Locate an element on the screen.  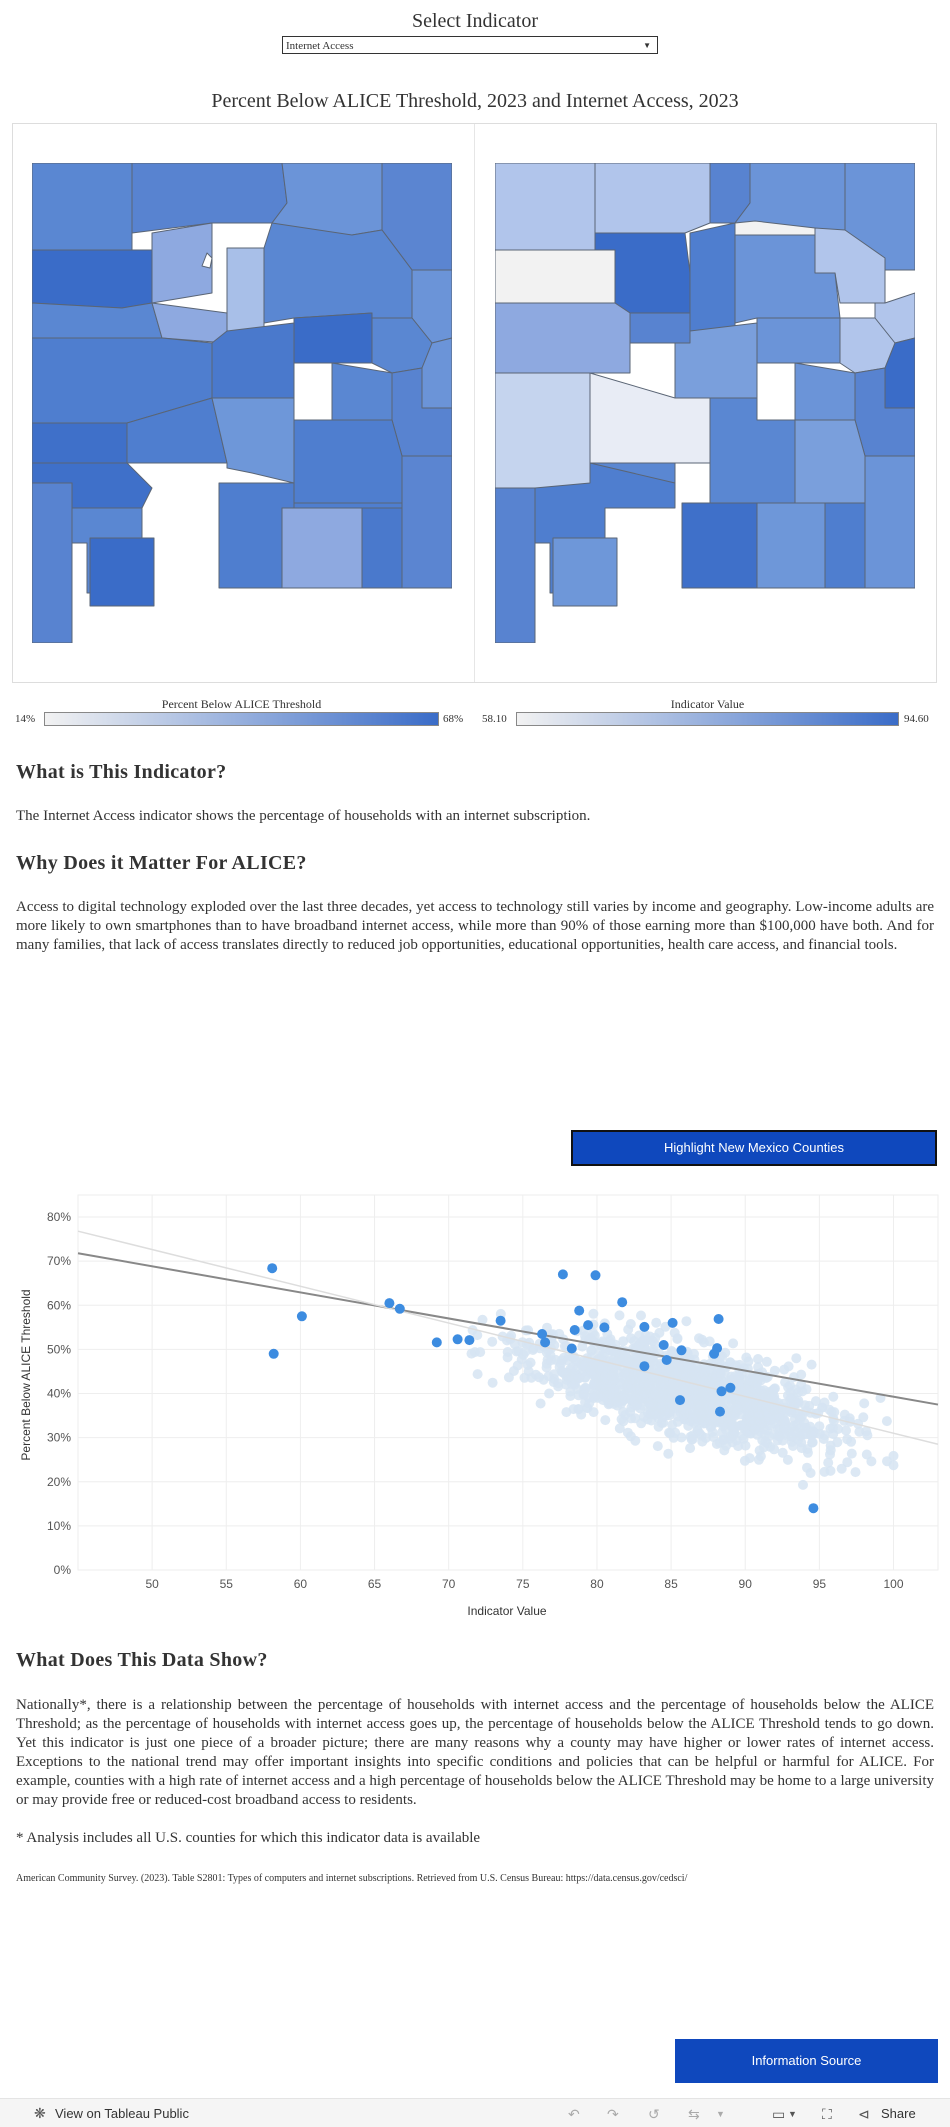
undo-icon: ↶ is located at coordinates (574, 2114).